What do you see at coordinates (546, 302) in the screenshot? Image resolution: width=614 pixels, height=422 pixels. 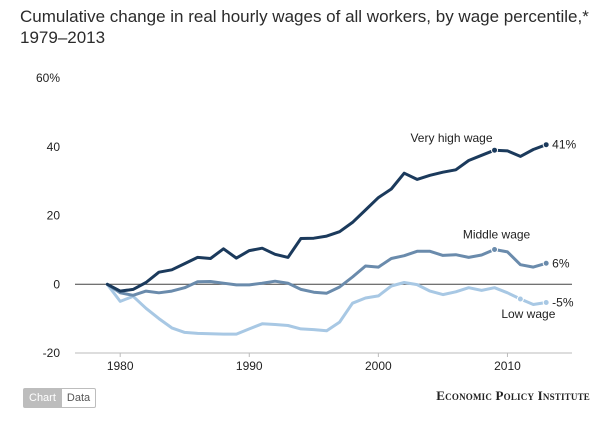 I see `series-end-marker-low-wage` at bounding box center [546, 302].